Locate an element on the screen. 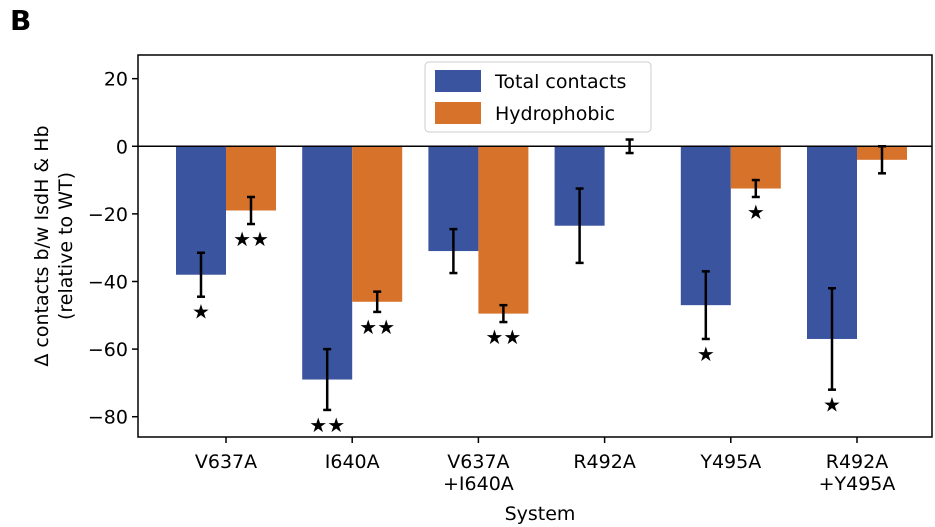  x-tick-label-4: Y495A is located at coordinates (730, 462).